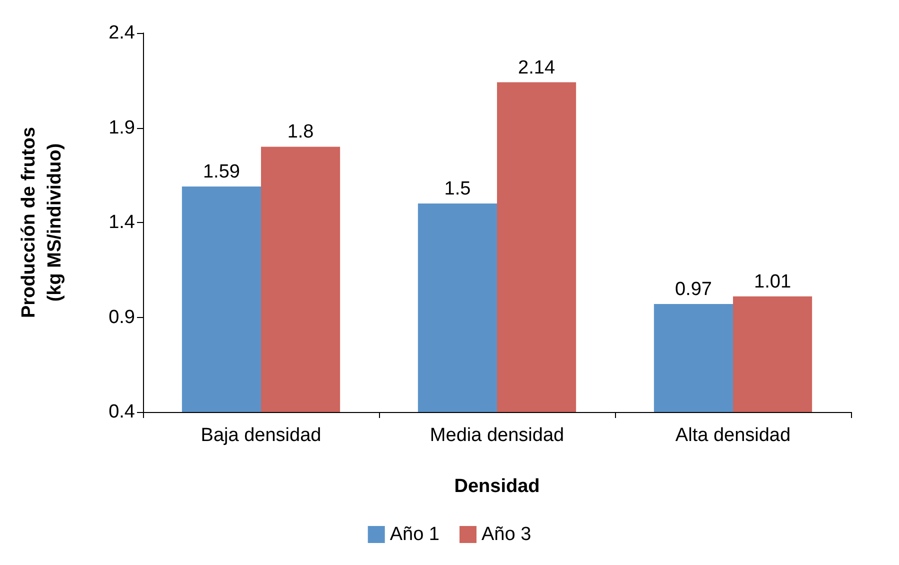 The width and height of the screenshot is (899, 565). Describe the element at coordinates (497, 486) in the screenshot. I see `x-axis-title: Densidad` at that location.